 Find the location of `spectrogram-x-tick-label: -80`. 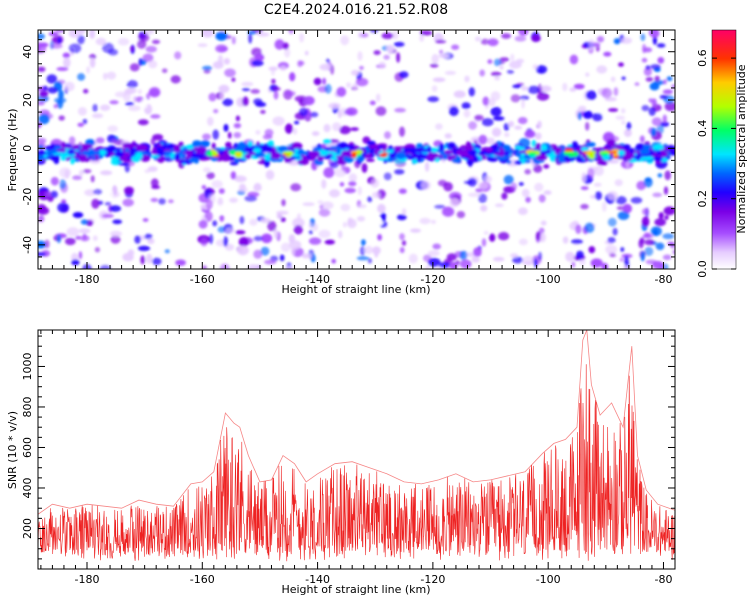

spectrogram-x-tick-label: -80 is located at coordinates (663, 279).